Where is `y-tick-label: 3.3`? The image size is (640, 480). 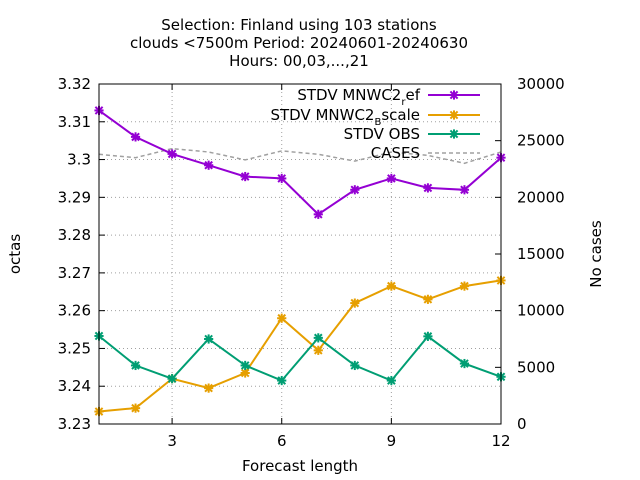 y-tick-label: 3.3 is located at coordinates (79, 160).